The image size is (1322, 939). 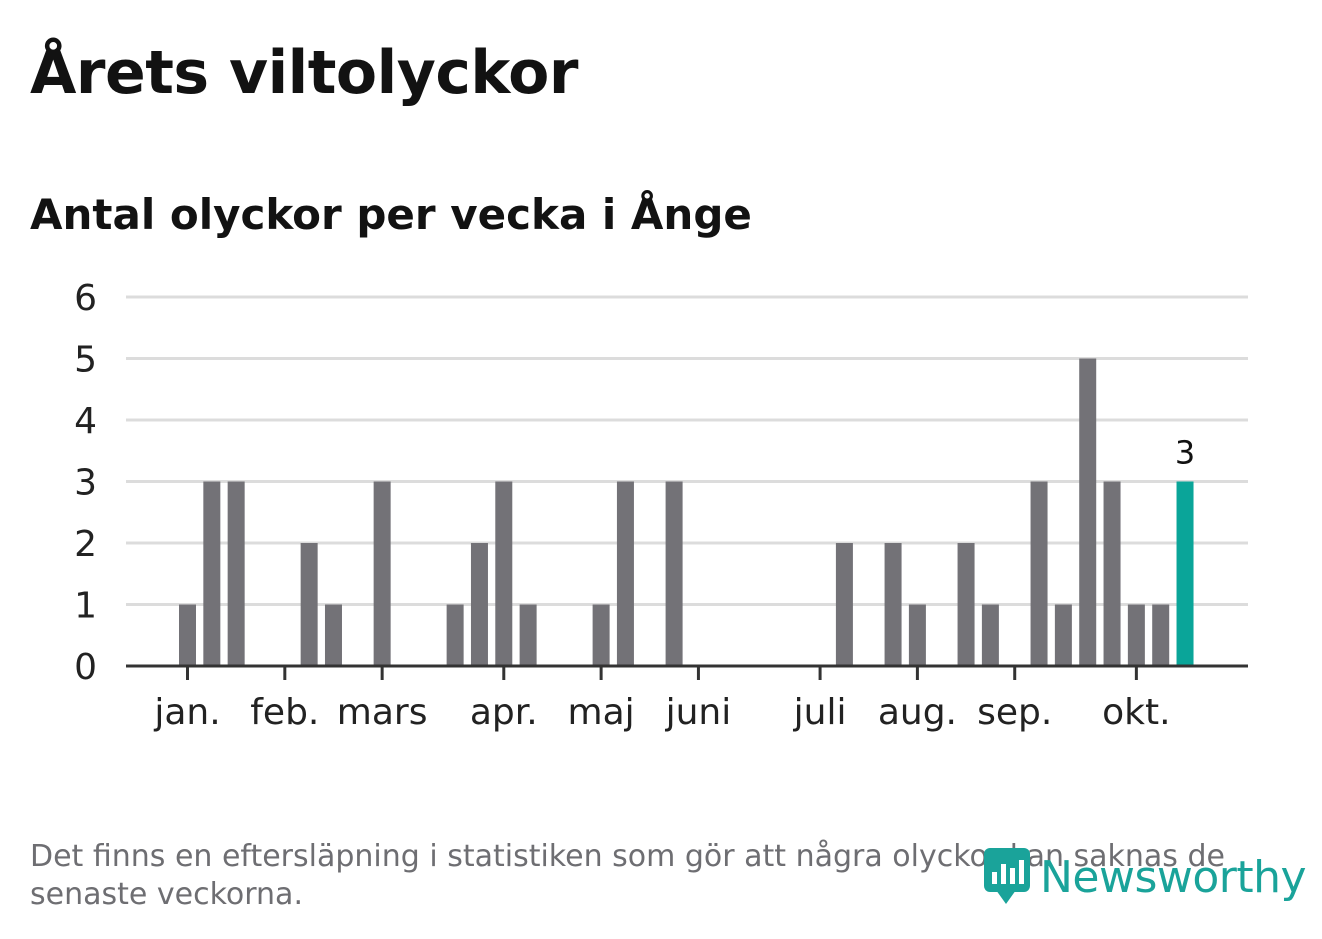 What do you see at coordinates (1014, 712) in the screenshot?
I see `x-tick-label: sep.` at bounding box center [1014, 712].